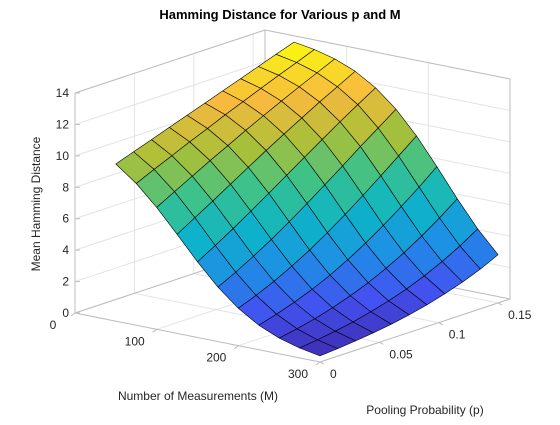  What do you see at coordinates (333, 374) in the screenshot?
I see `y-tick-label: 0` at bounding box center [333, 374].